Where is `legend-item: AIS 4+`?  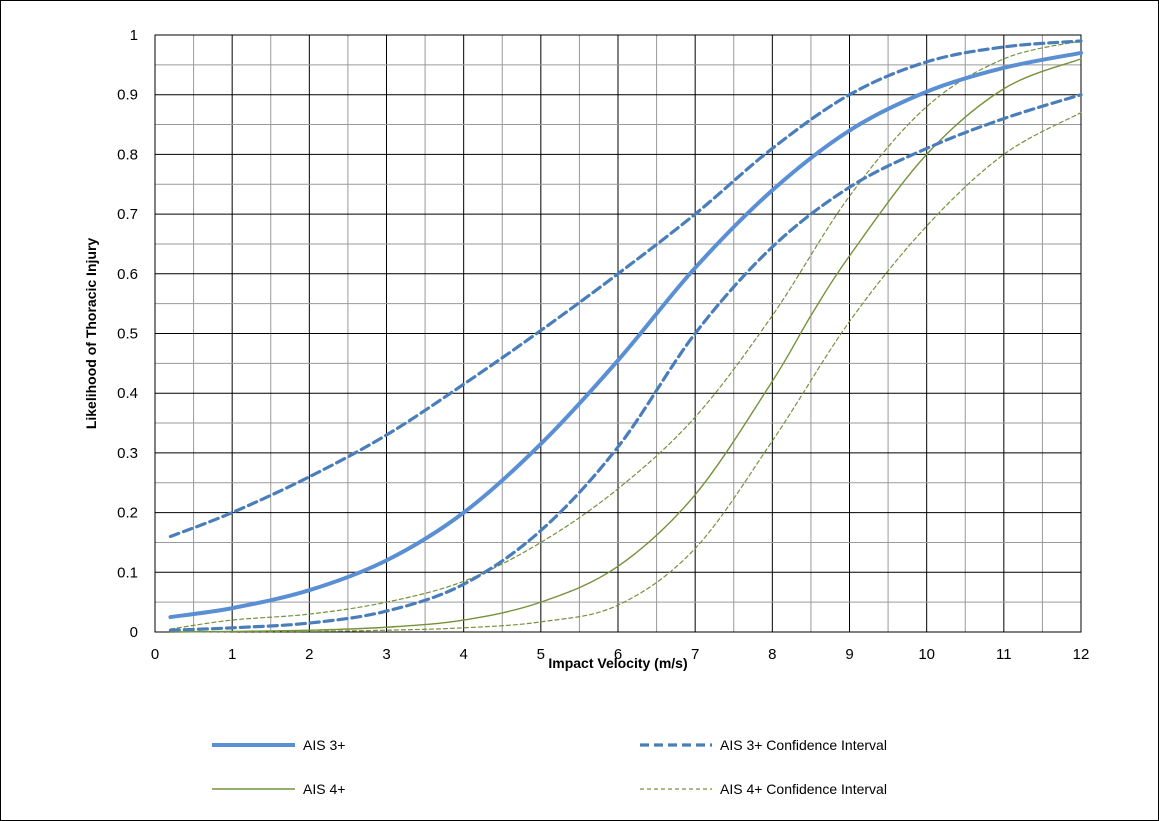 legend-item: AIS 4+ is located at coordinates (278, 789).